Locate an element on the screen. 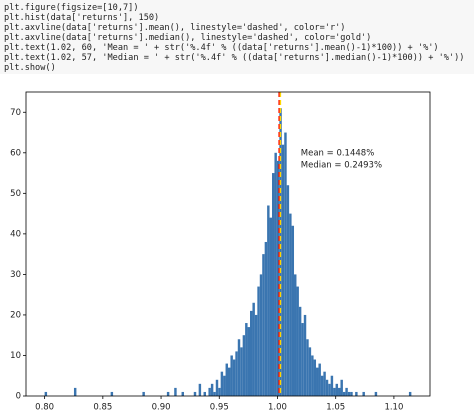 Image resolution: width=474 pixels, height=417 pixels. y-tick-label: 50 is located at coordinates (15, 194).